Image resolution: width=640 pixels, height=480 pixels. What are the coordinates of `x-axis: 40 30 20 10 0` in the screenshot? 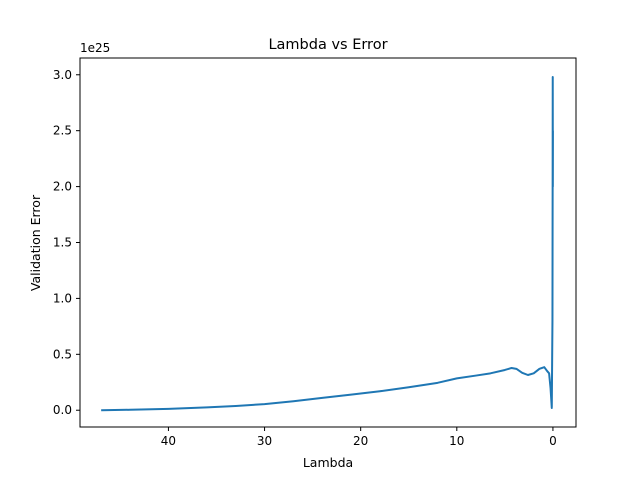 It's located at (359, 437).